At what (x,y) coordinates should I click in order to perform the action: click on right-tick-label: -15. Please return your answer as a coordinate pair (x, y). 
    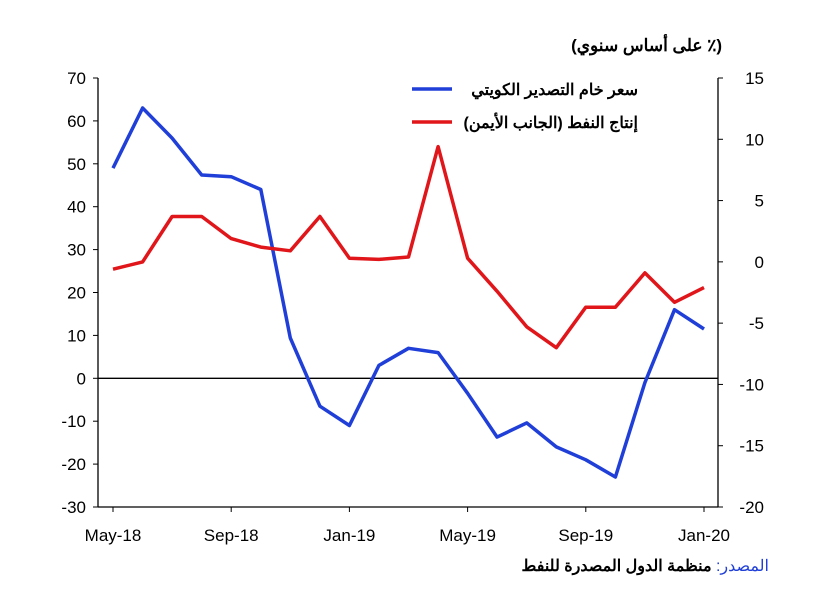
    Looking at the image, I should click on (751, 446).